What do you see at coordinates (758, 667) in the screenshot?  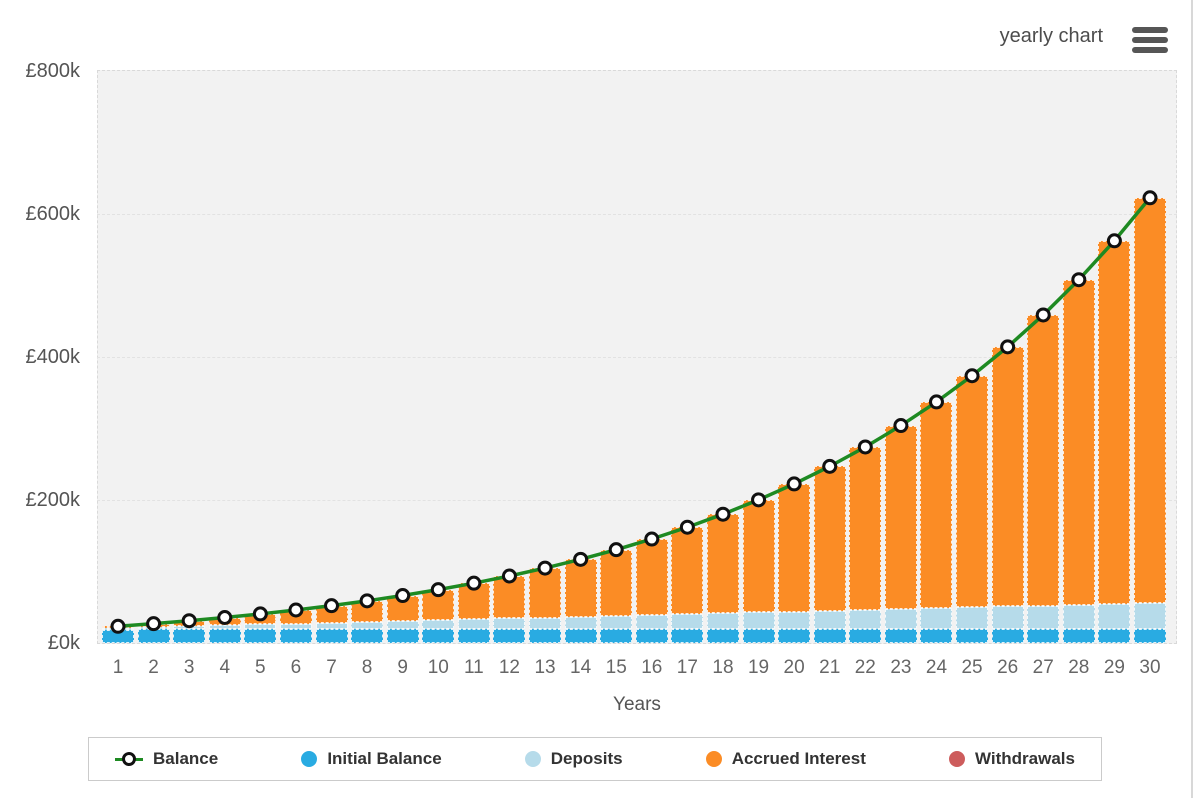 I see `x-axis-tick-label: 19` at bounding box center [758, 667].